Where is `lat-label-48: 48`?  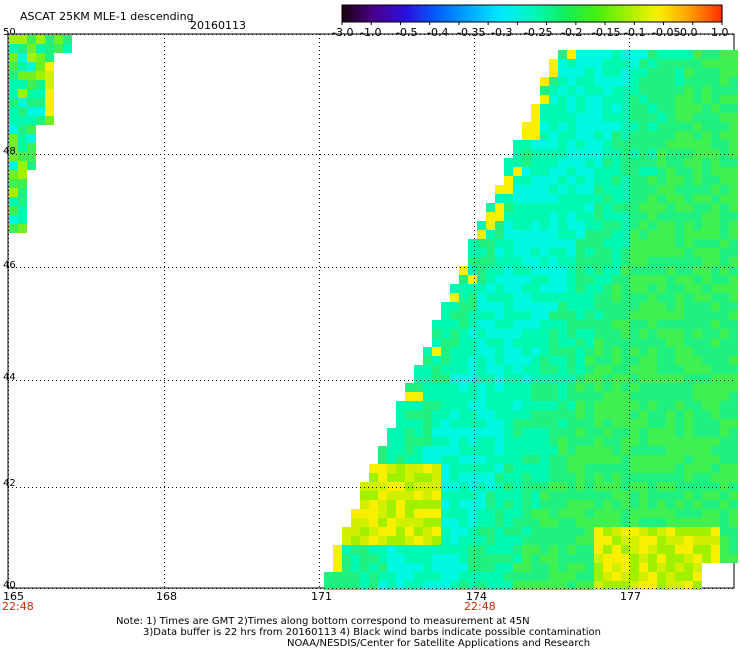 lat-label-48: 48 is located at coordinates (9, 151).